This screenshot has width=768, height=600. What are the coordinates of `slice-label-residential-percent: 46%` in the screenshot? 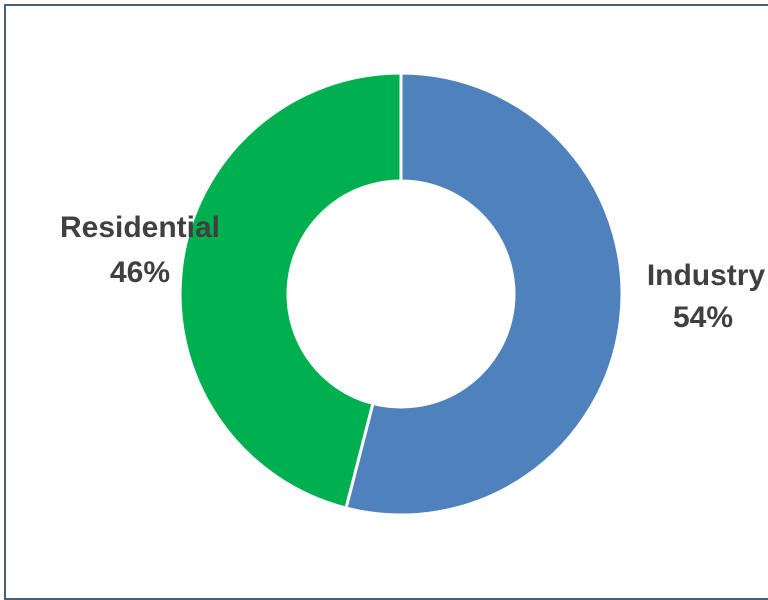 It's located at (140, 272).